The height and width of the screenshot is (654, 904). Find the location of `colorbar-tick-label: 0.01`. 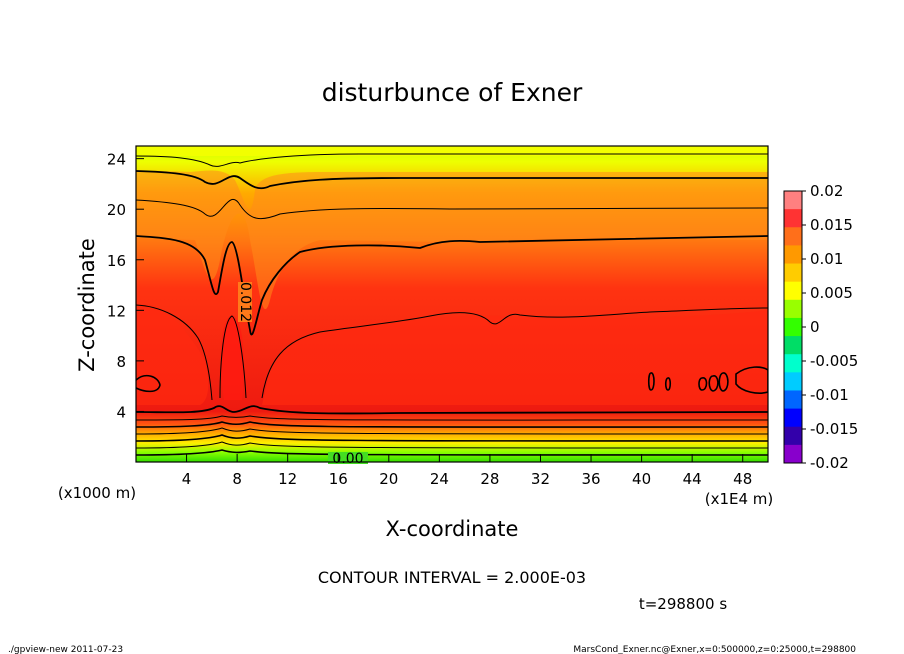

colorbar-tick-label: 0.01 is located at coordinates (826, 259).